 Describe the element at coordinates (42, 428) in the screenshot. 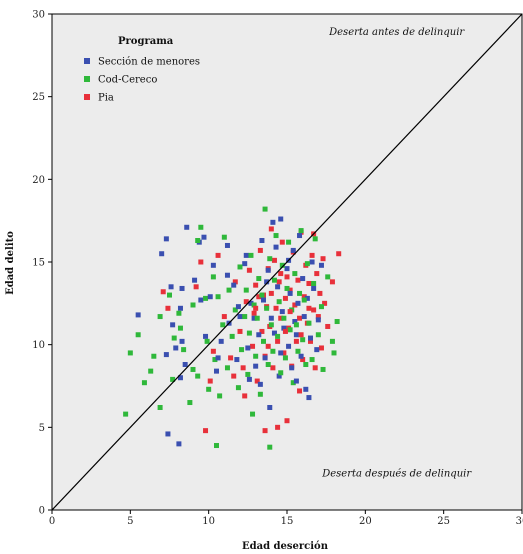

I see `y-tick-label: 5` at that location.